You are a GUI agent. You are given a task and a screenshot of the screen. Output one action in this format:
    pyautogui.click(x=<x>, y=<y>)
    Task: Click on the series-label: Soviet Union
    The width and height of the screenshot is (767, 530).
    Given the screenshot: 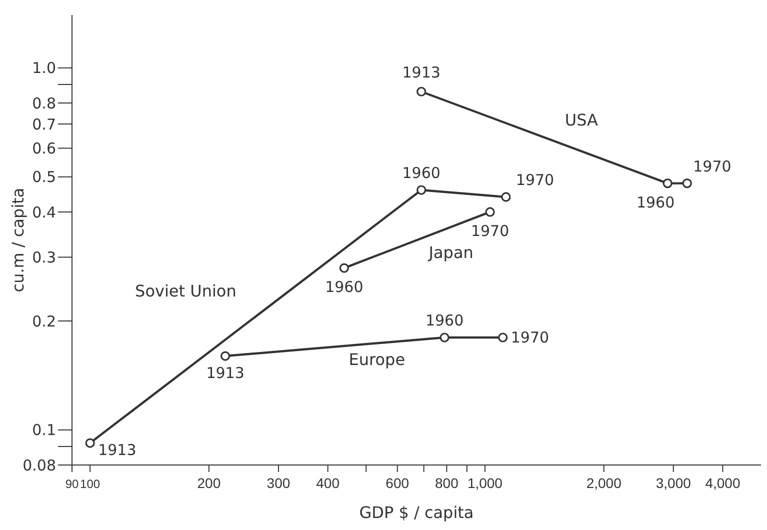 What is the action you would take?
    pyautogui.click(x=185, y=291)
    